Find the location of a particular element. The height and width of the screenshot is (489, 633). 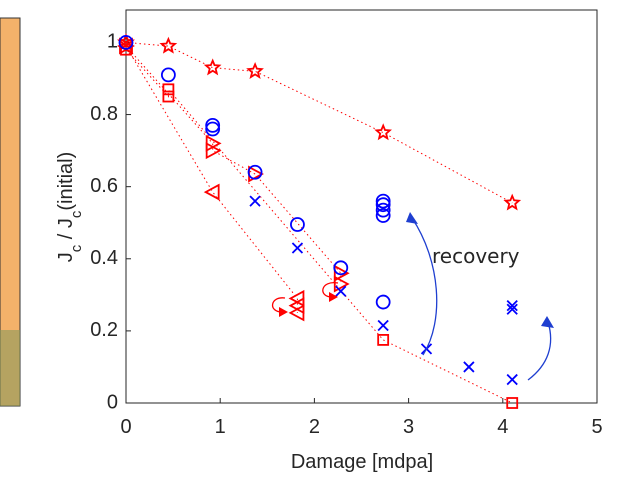

x-tick-label: 3 is located at coordinates (408, 427).